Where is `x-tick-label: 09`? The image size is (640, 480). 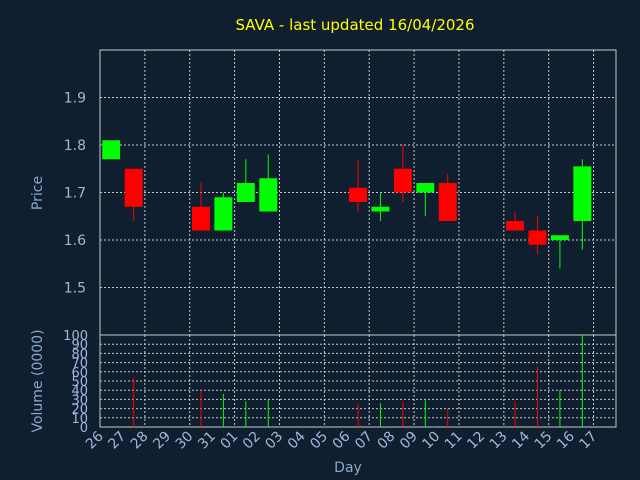 x-tick-label: 09 is located at coordinates (409, 441).